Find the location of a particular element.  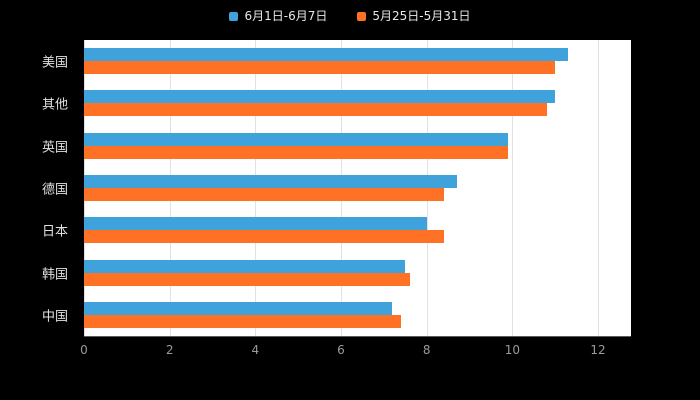

bar-series1-韩国 is located at coordinates (245, 266).